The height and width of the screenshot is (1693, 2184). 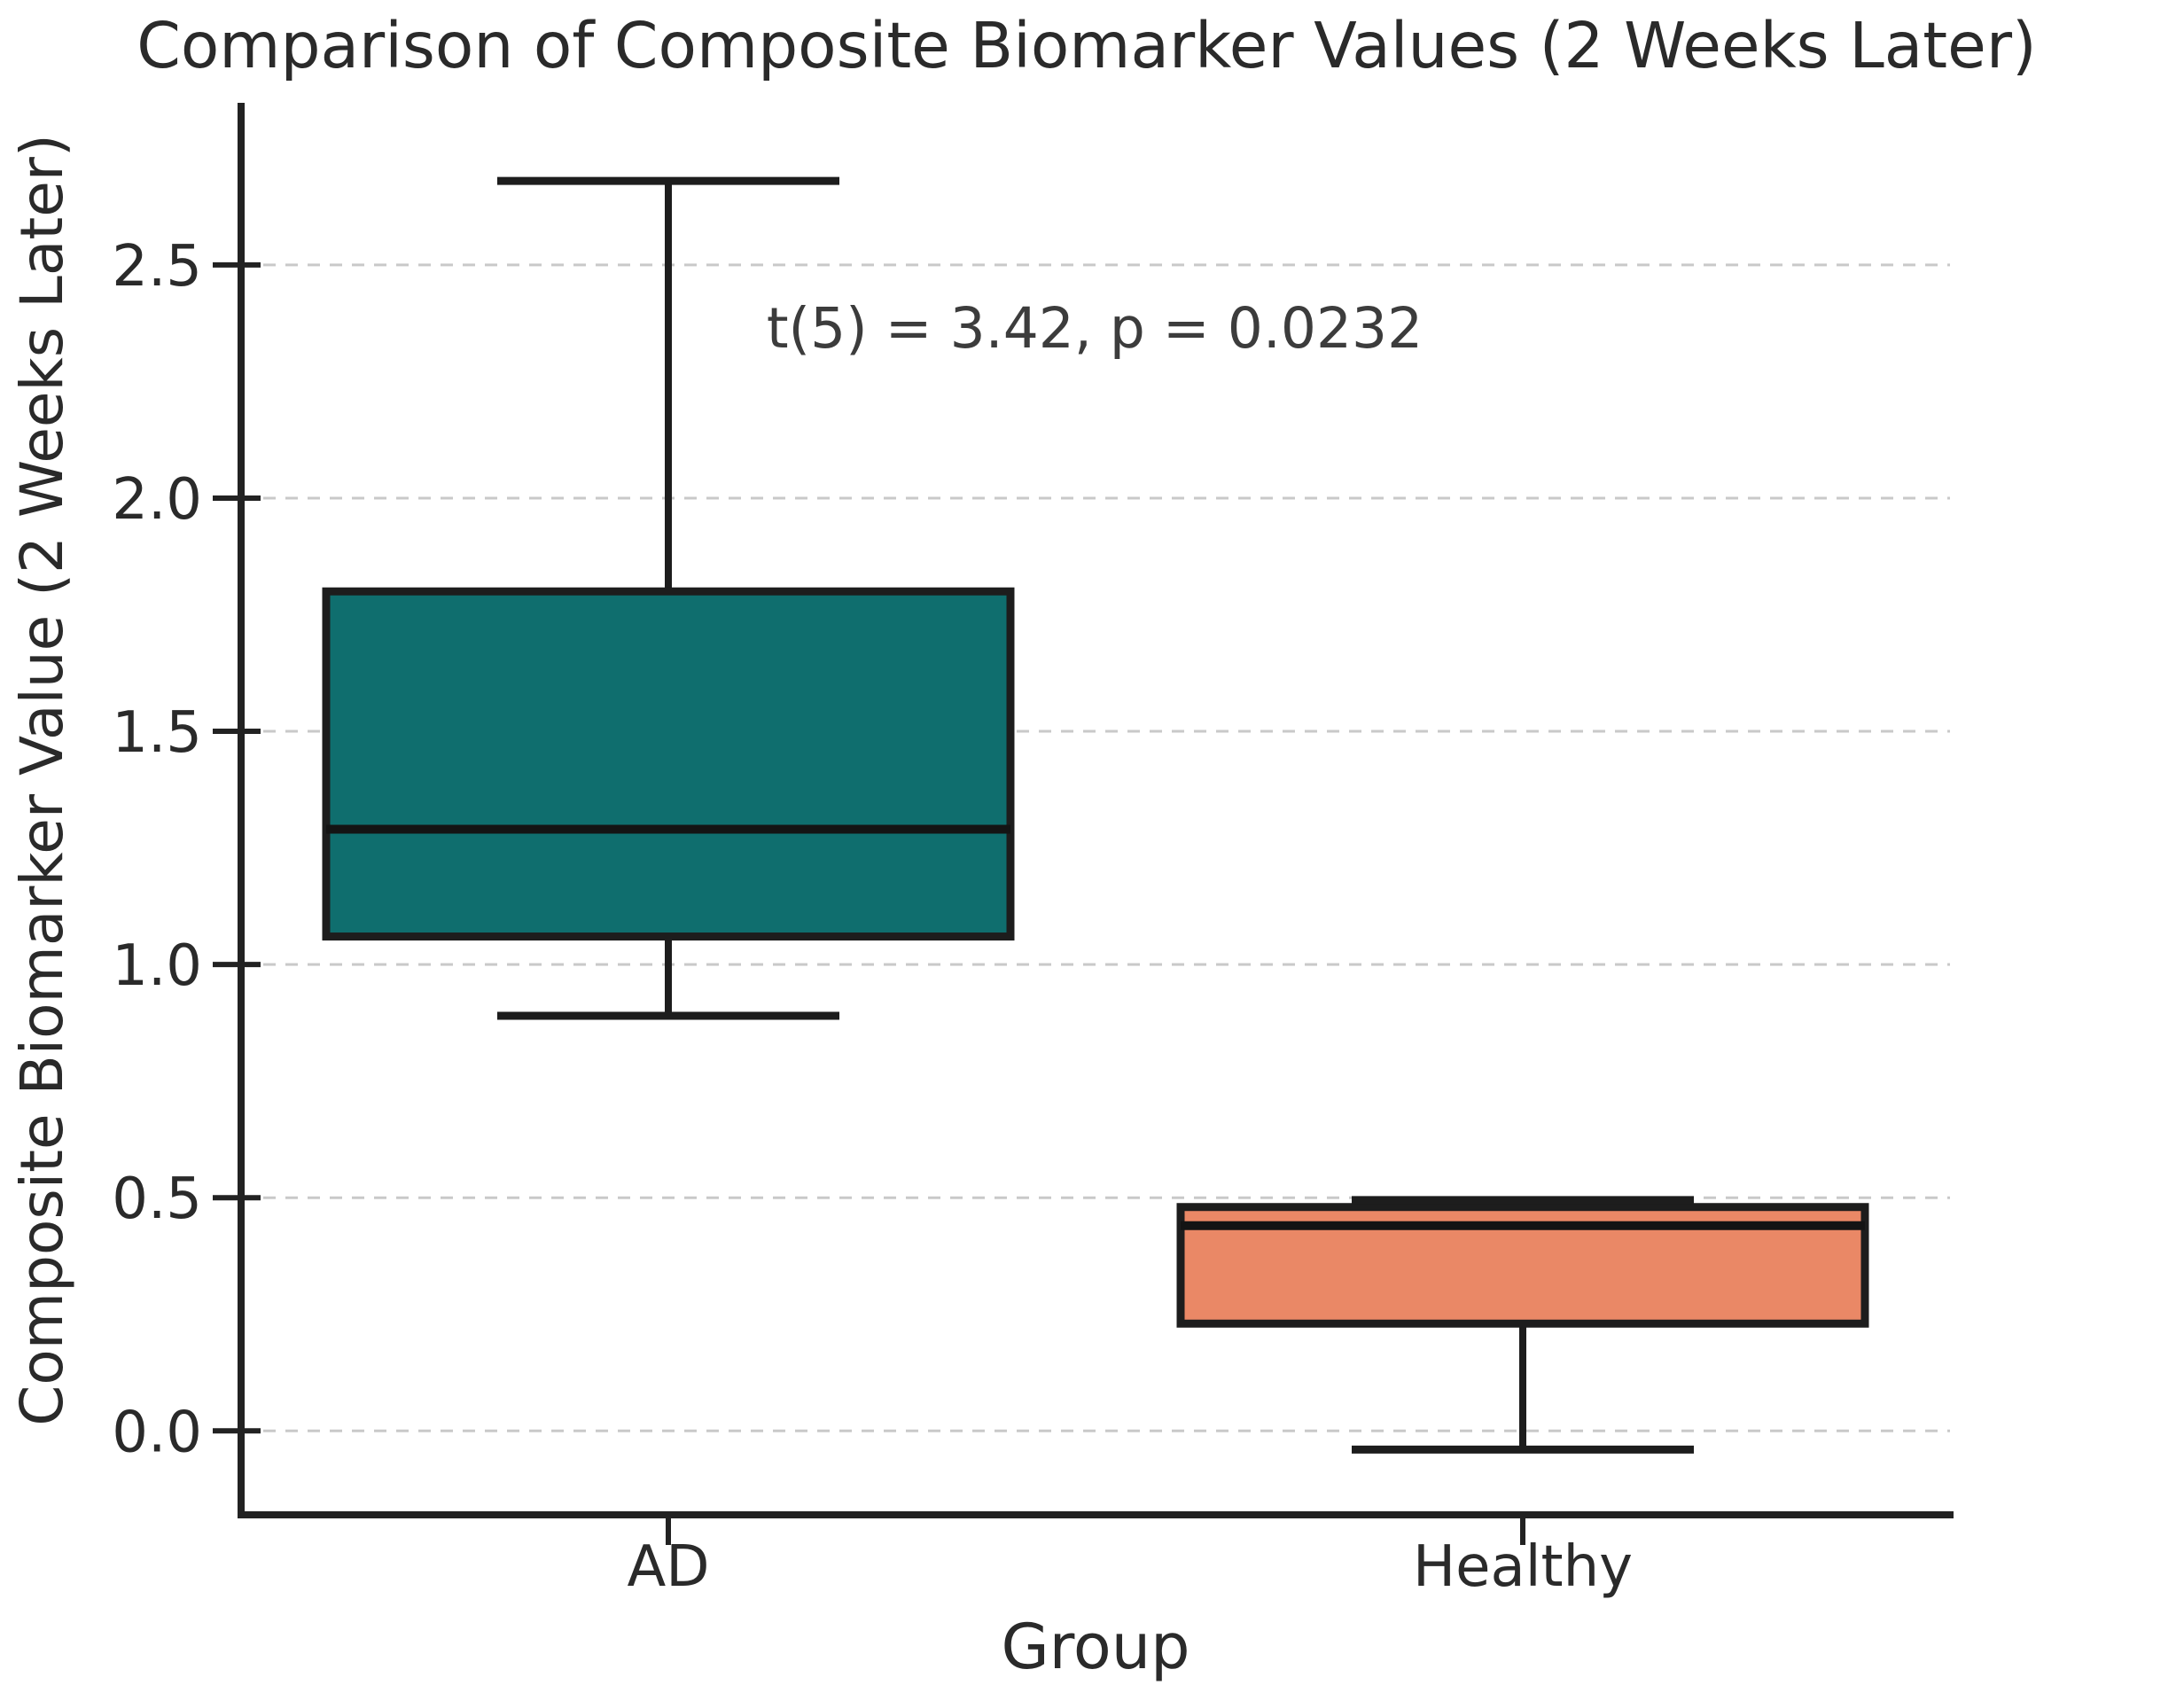 I want to click on x-tick-label: Healthy, so click(x=1523, y=1567).